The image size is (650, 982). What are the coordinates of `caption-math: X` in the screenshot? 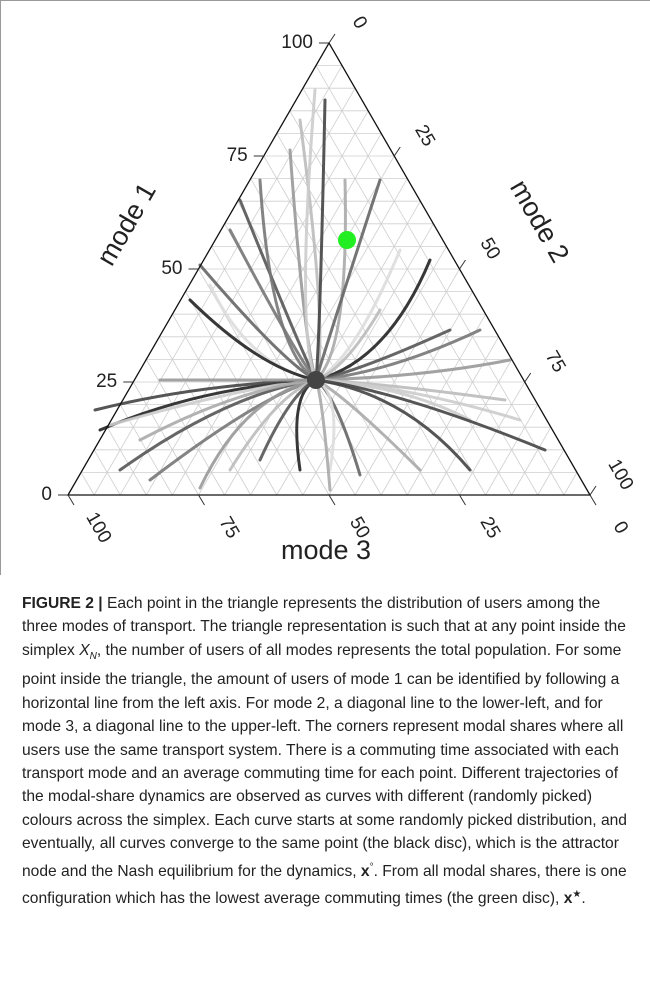 It's located at (84, 650).